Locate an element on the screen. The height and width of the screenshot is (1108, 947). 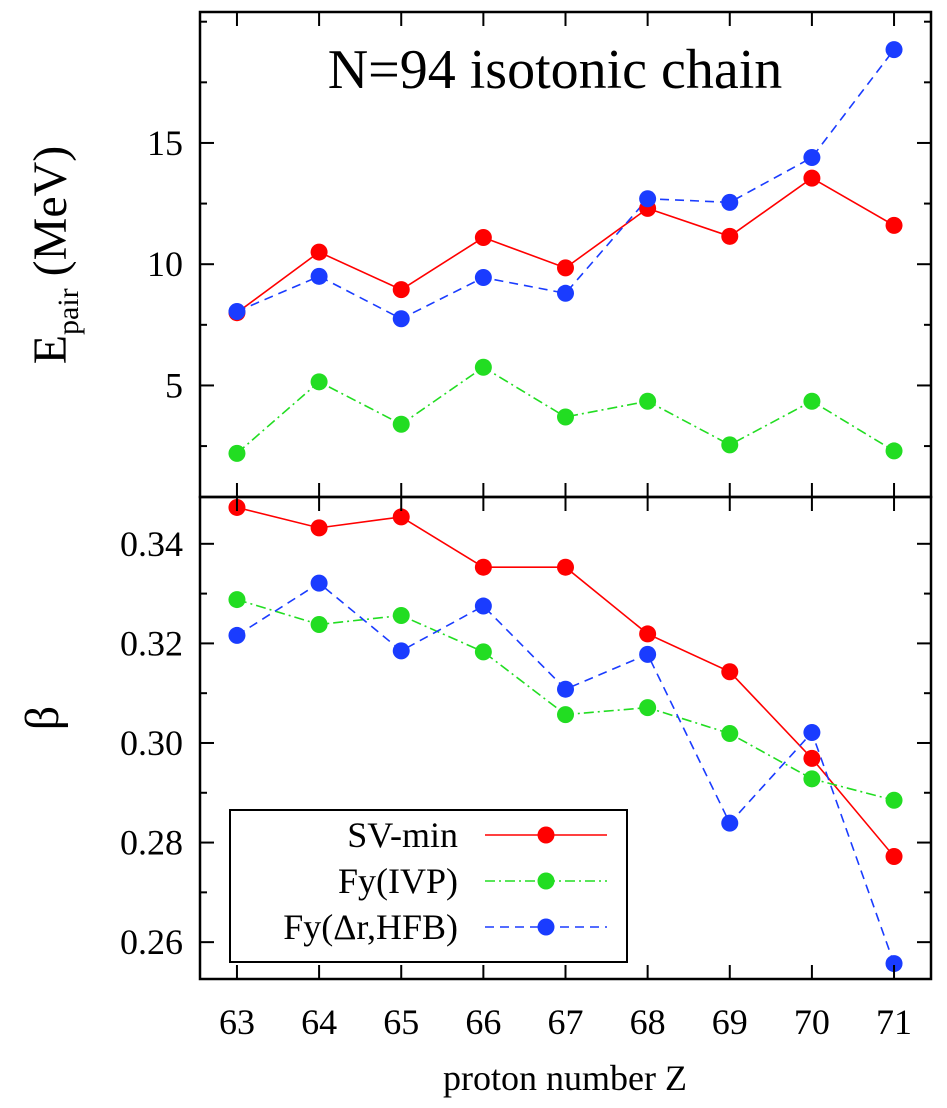
top-y-axis-title-main: E is located at coordinates (50, 349).